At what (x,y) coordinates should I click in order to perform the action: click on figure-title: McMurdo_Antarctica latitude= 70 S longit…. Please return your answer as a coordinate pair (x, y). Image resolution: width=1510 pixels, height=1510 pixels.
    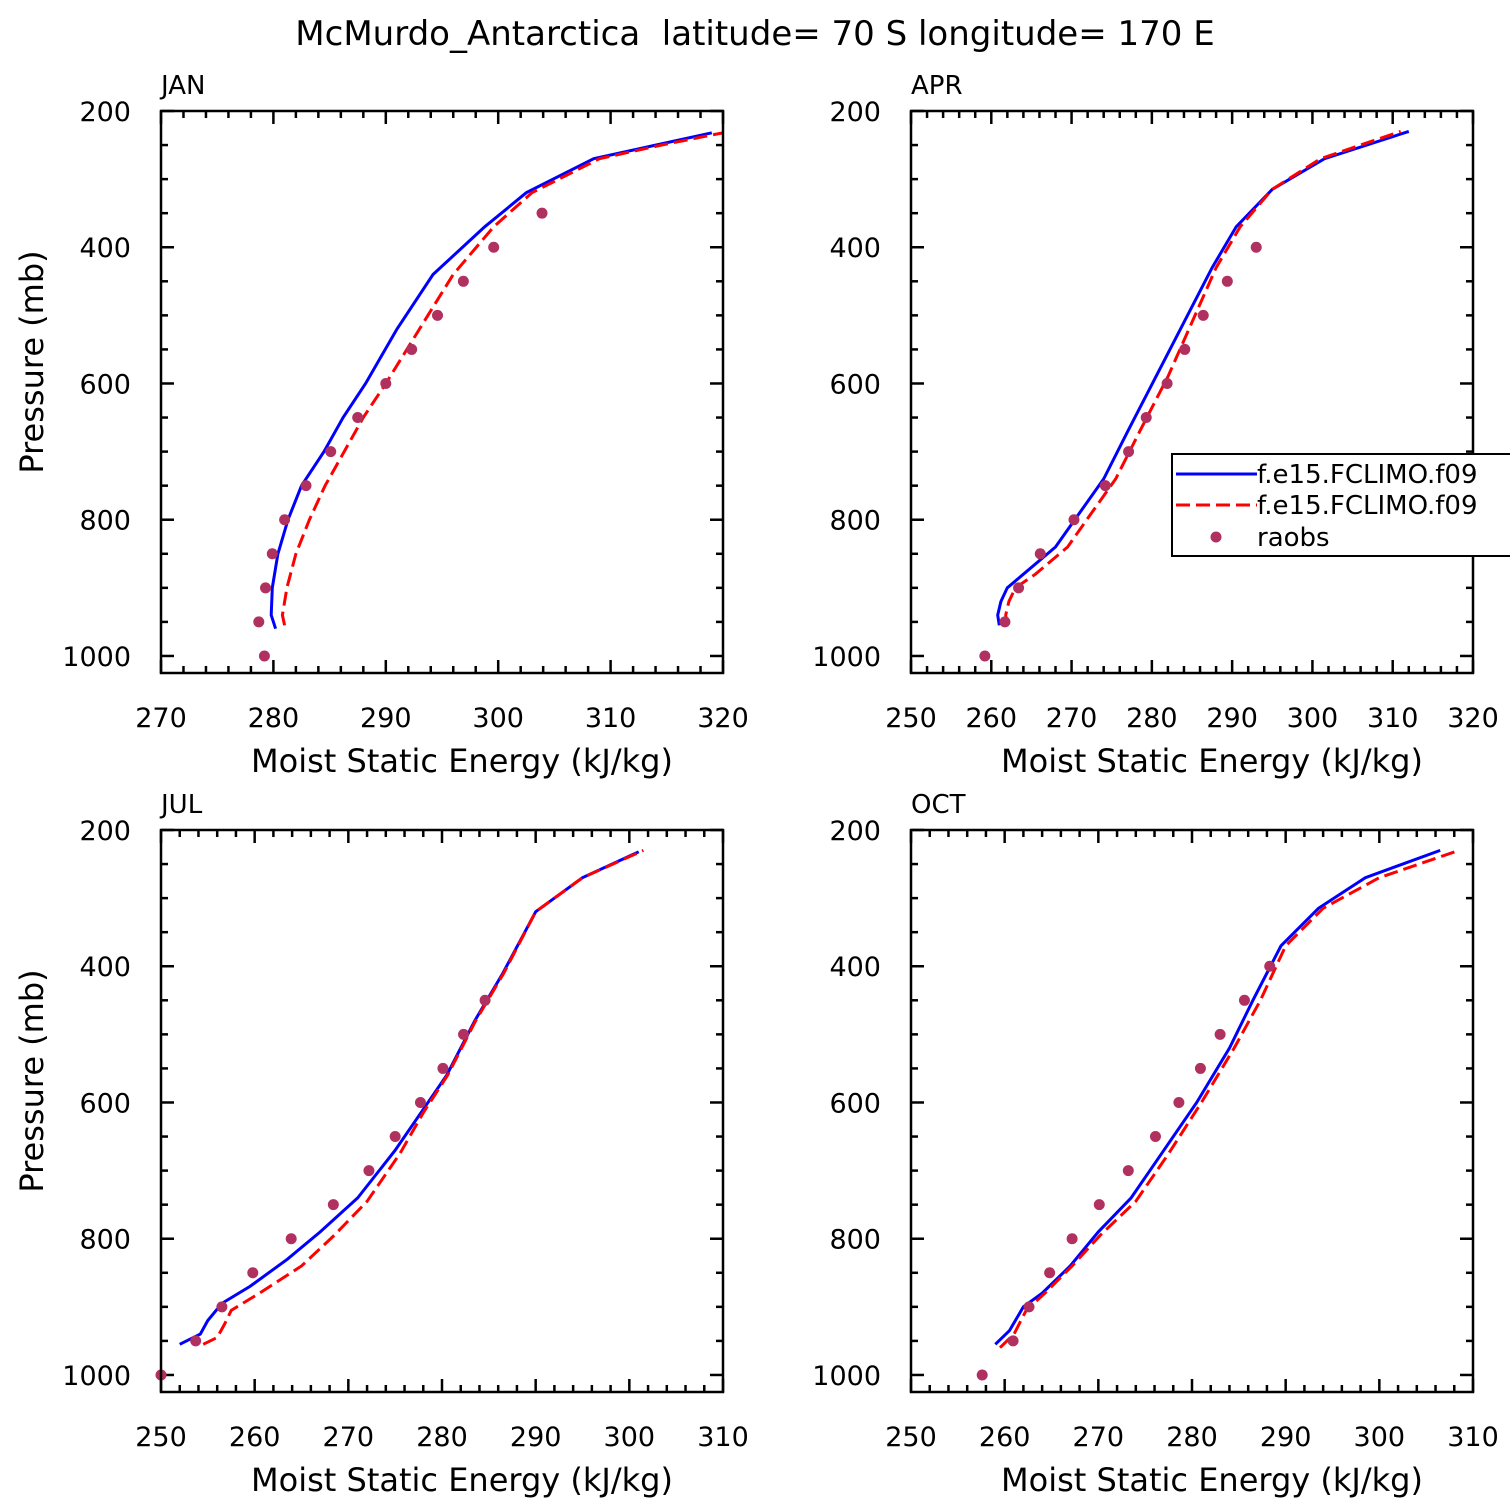
    Looking at the image, I should click on (754, 34).